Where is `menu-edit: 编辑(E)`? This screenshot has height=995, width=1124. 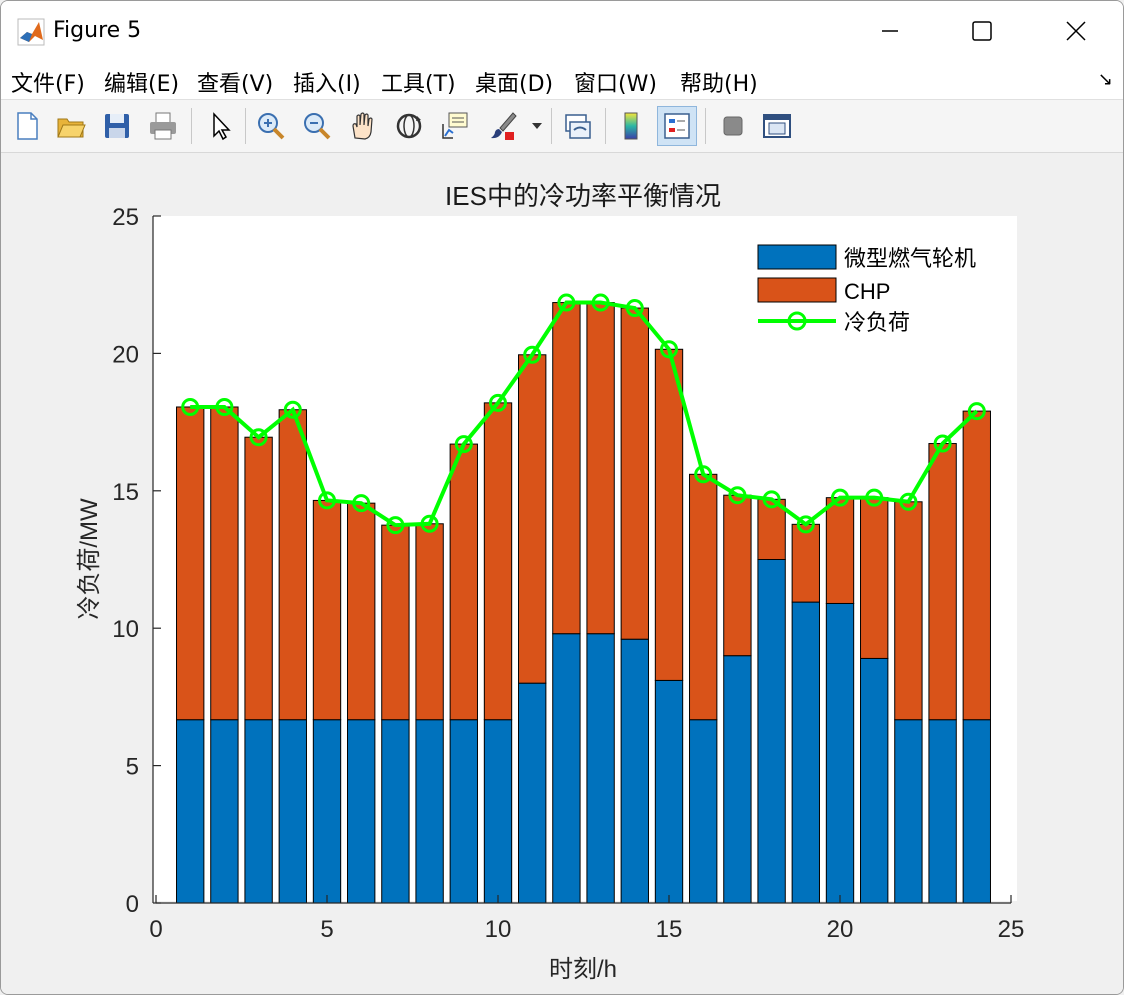
menu-edit: 编辑(E) is located at coordinates (142, 84).